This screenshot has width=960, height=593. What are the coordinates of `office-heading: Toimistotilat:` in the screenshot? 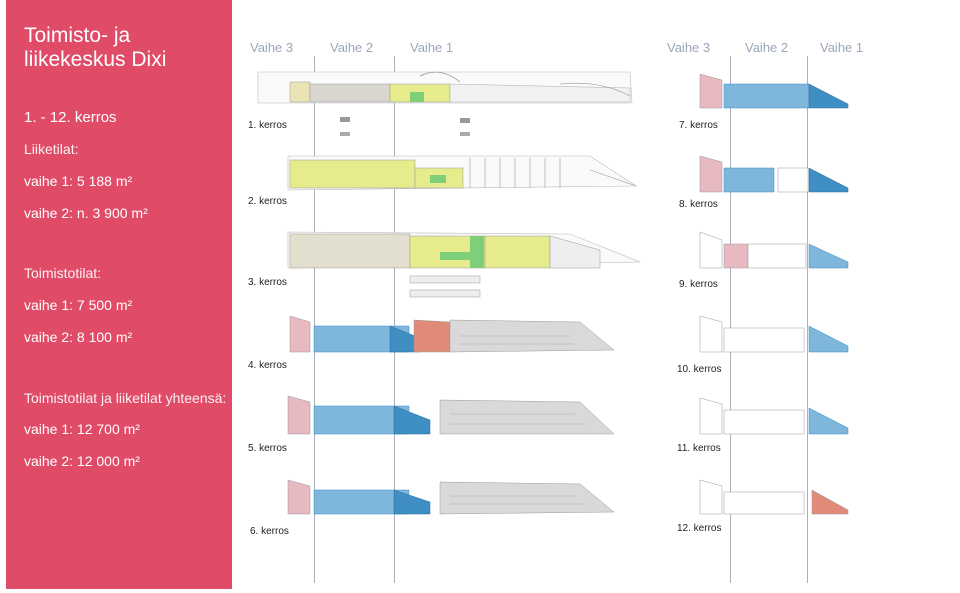 It's located at (63, 273).